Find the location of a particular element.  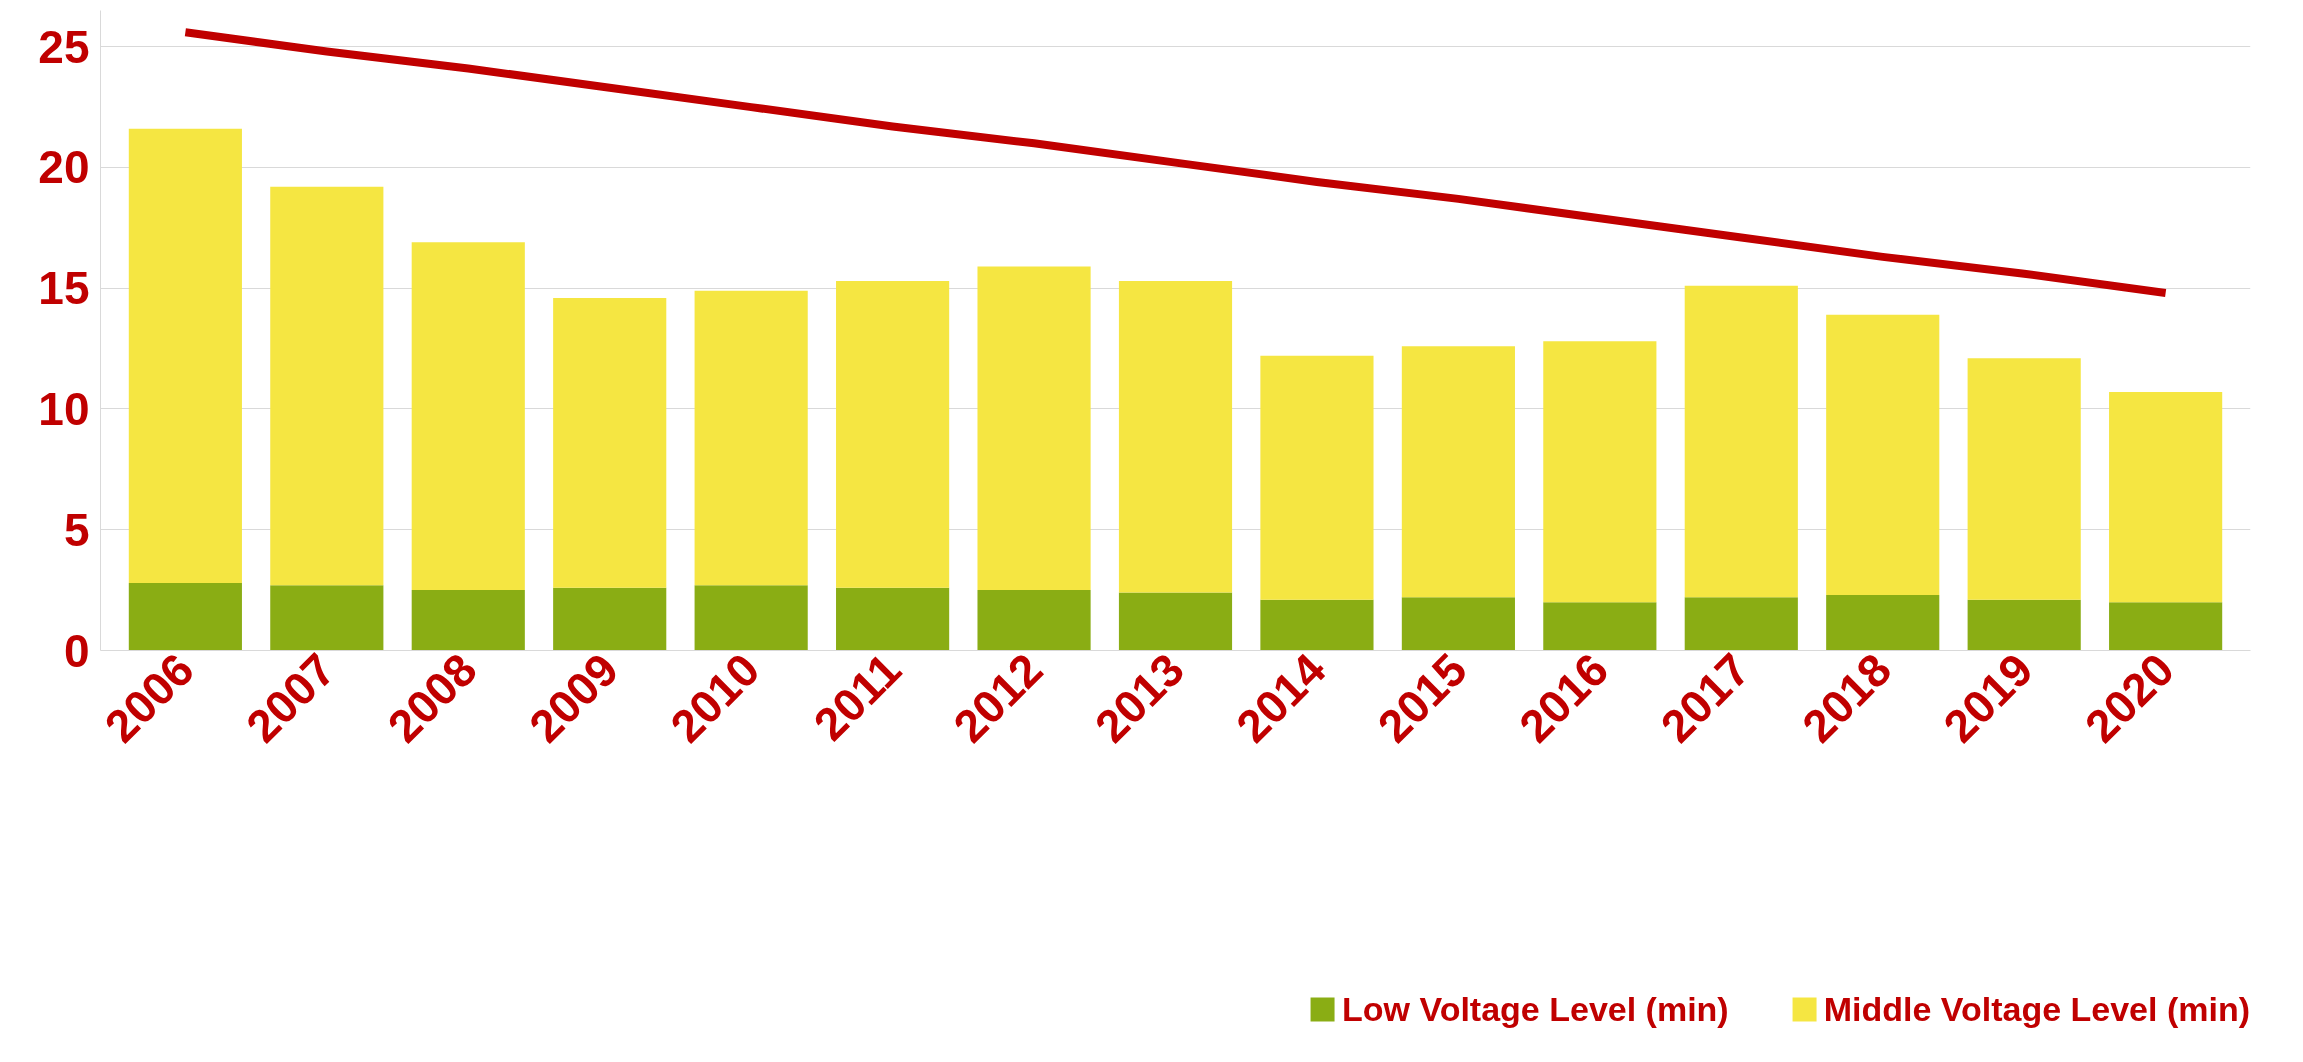

legend-label: Low Voltage Level (min) is located at coordinates (1535, 1009).